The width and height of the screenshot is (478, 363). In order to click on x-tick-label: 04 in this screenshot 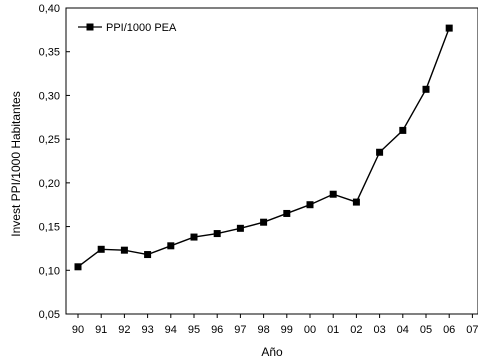, I will do `click(403, 330)`.